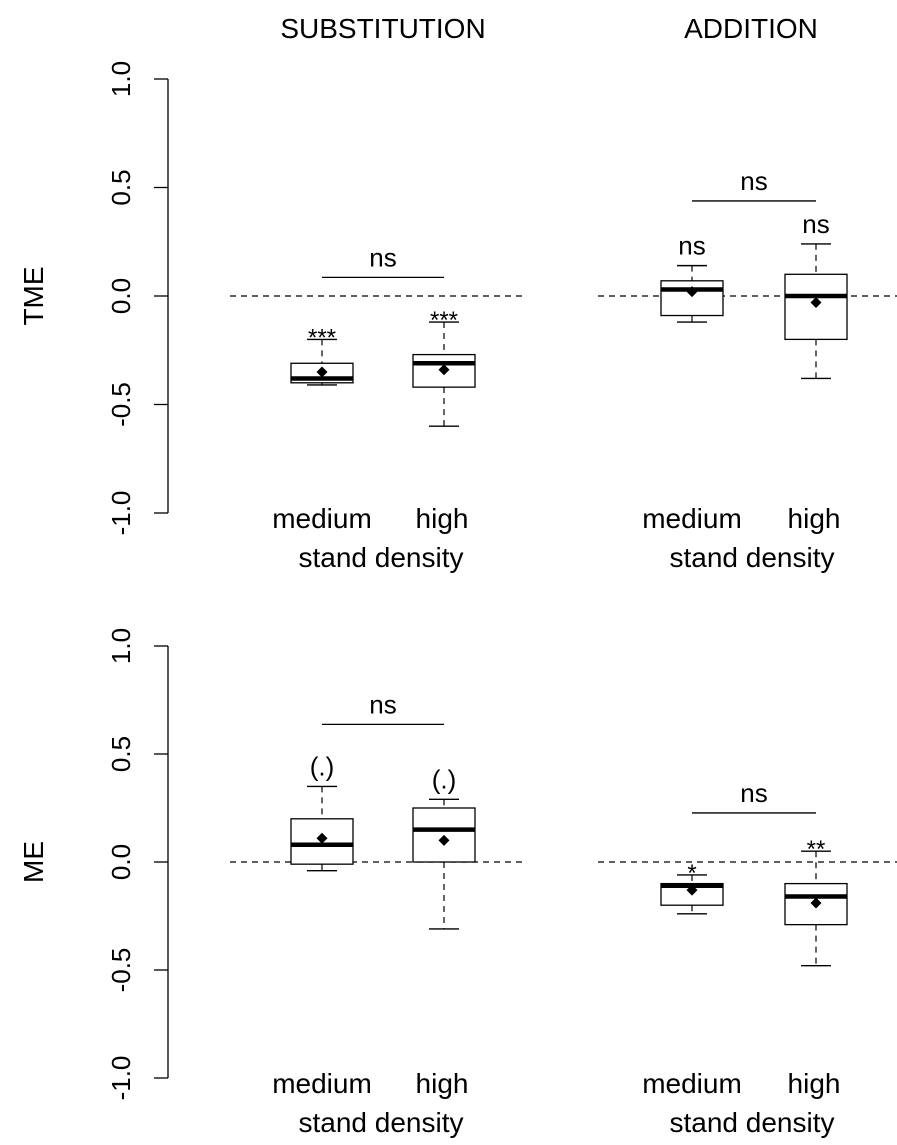 The width and height of the screenshot is (897, 1145). I want to click on mean-marker-me-substitution-medium, so click(322, 838).